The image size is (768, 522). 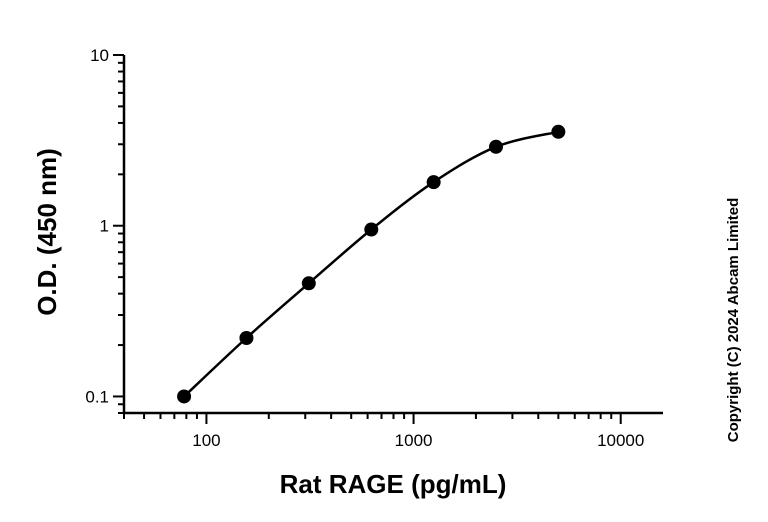 I want to click on y-tick-label: 0.1, so click(x=97, y=396).